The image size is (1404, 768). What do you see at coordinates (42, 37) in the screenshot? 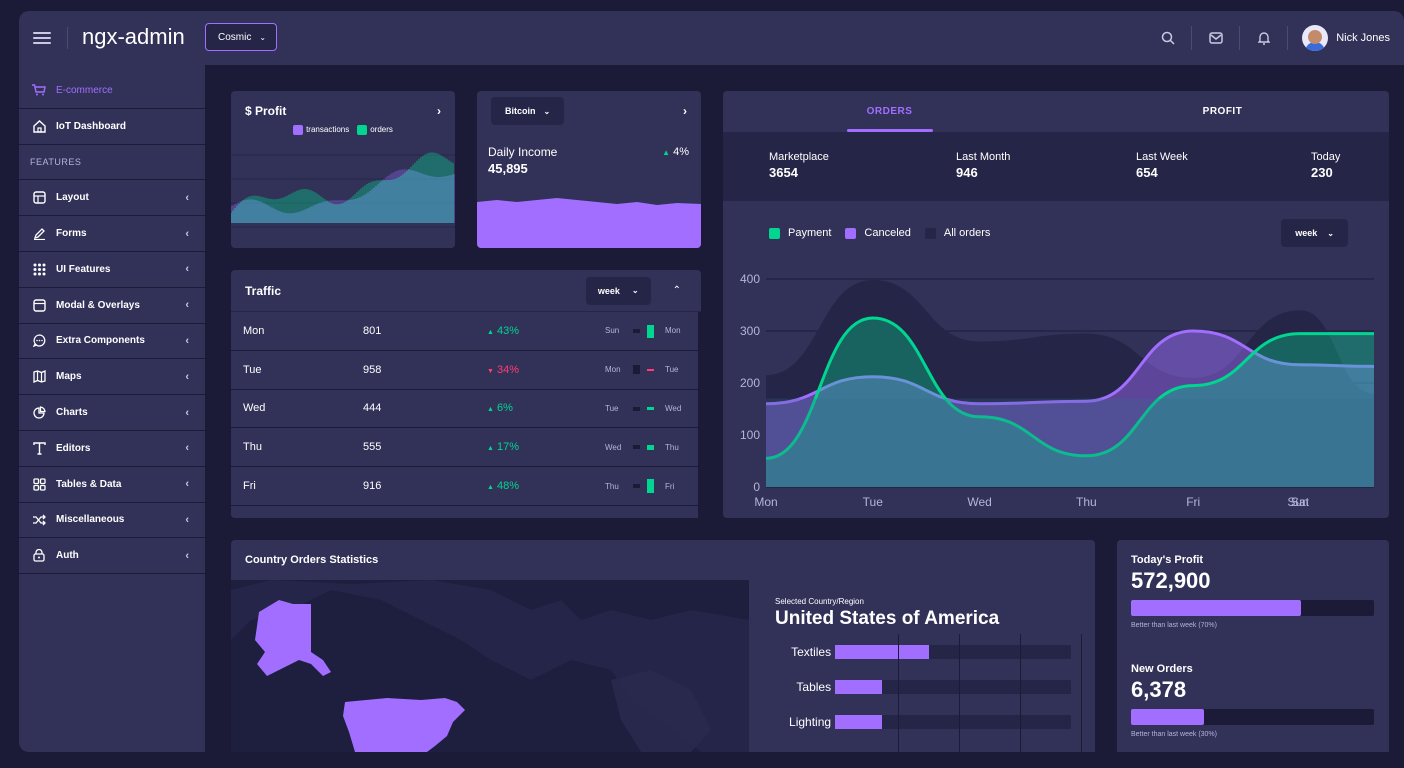
I see `menu-icon` at bounding box center [42, 37].